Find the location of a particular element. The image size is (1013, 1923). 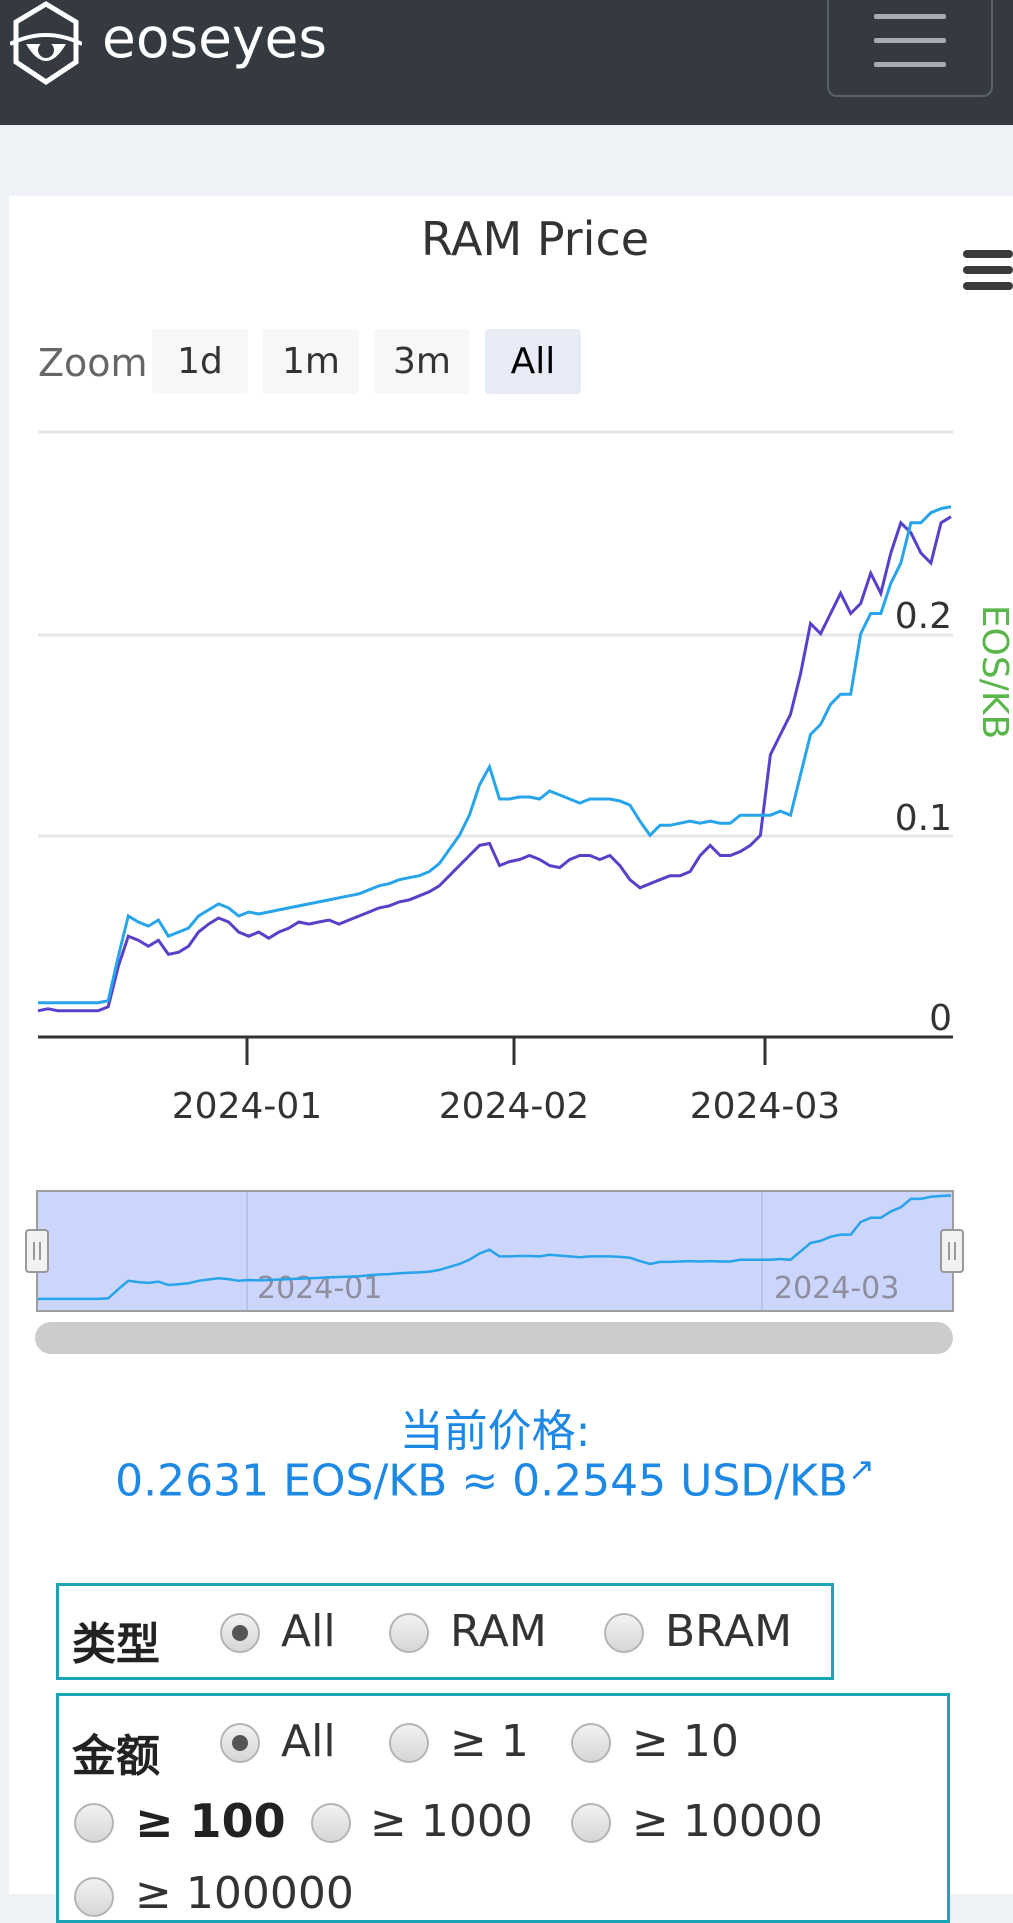

navigator-left-handle is located at coordinates (37, 1251).